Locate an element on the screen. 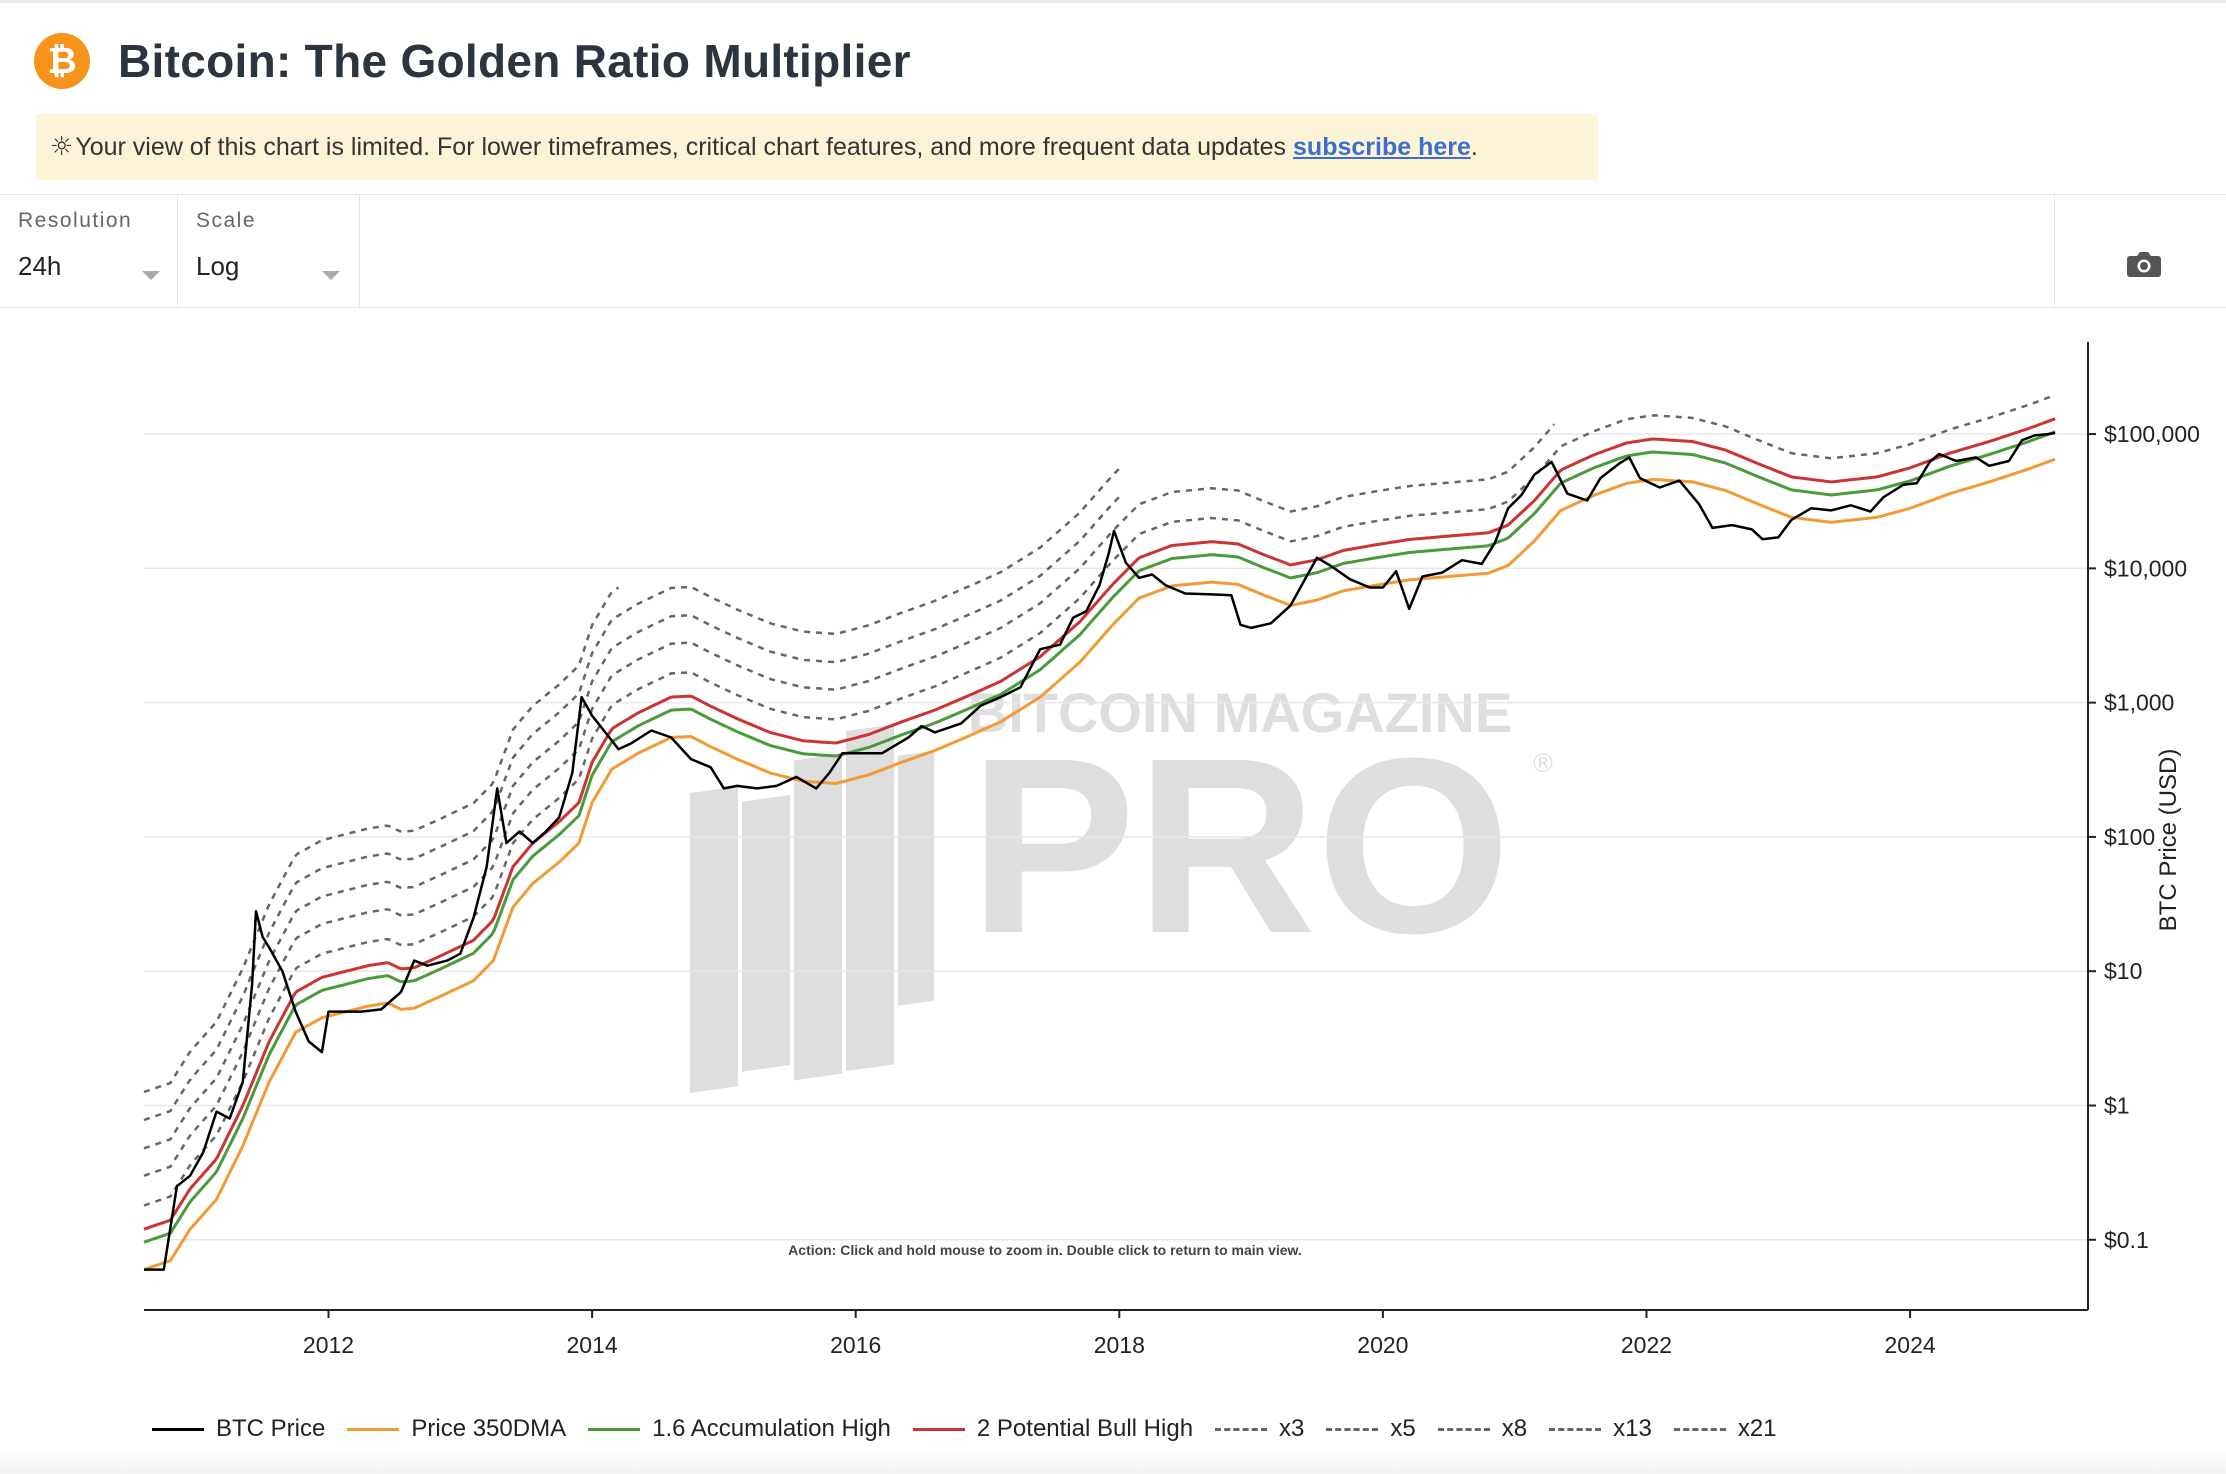 This screenshot has width=2226, height=1474. subscribe-link: subscribe here is located at coordinates (1382, 146).